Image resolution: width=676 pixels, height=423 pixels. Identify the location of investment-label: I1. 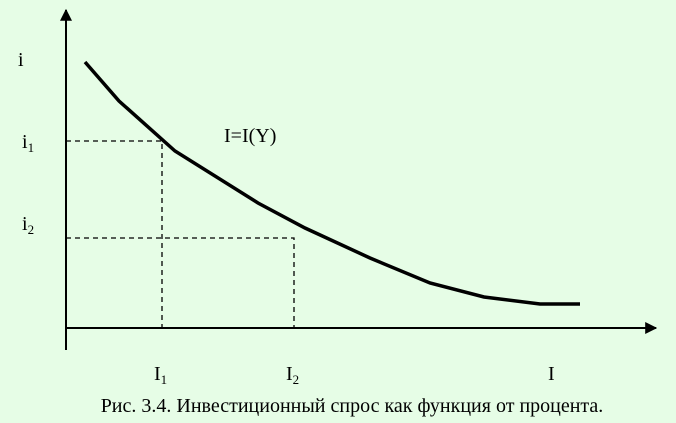
(160, 375).